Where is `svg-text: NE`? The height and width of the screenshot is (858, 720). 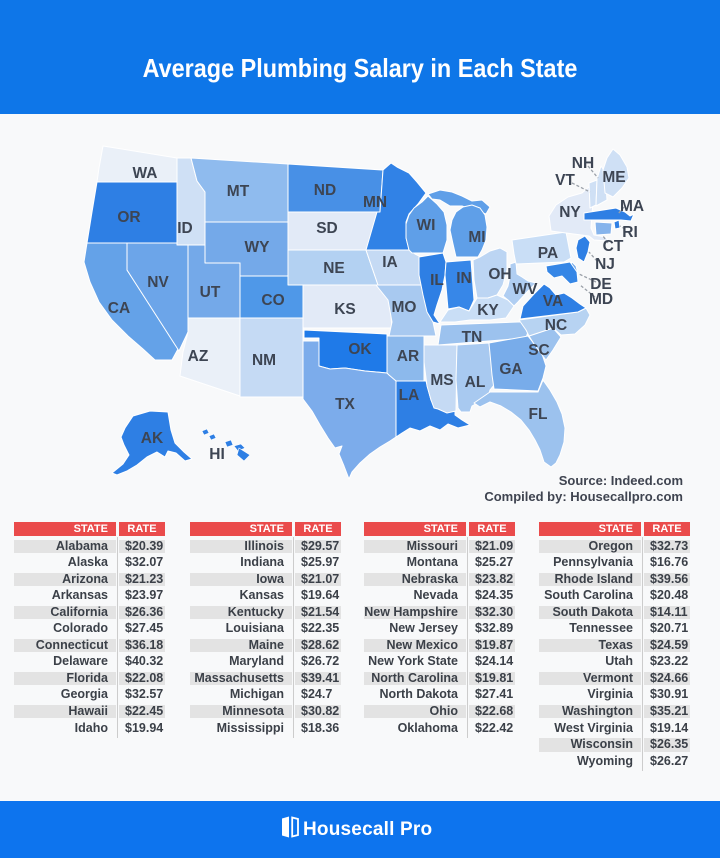
svg-text: NE is located at coordinates (334, 268).